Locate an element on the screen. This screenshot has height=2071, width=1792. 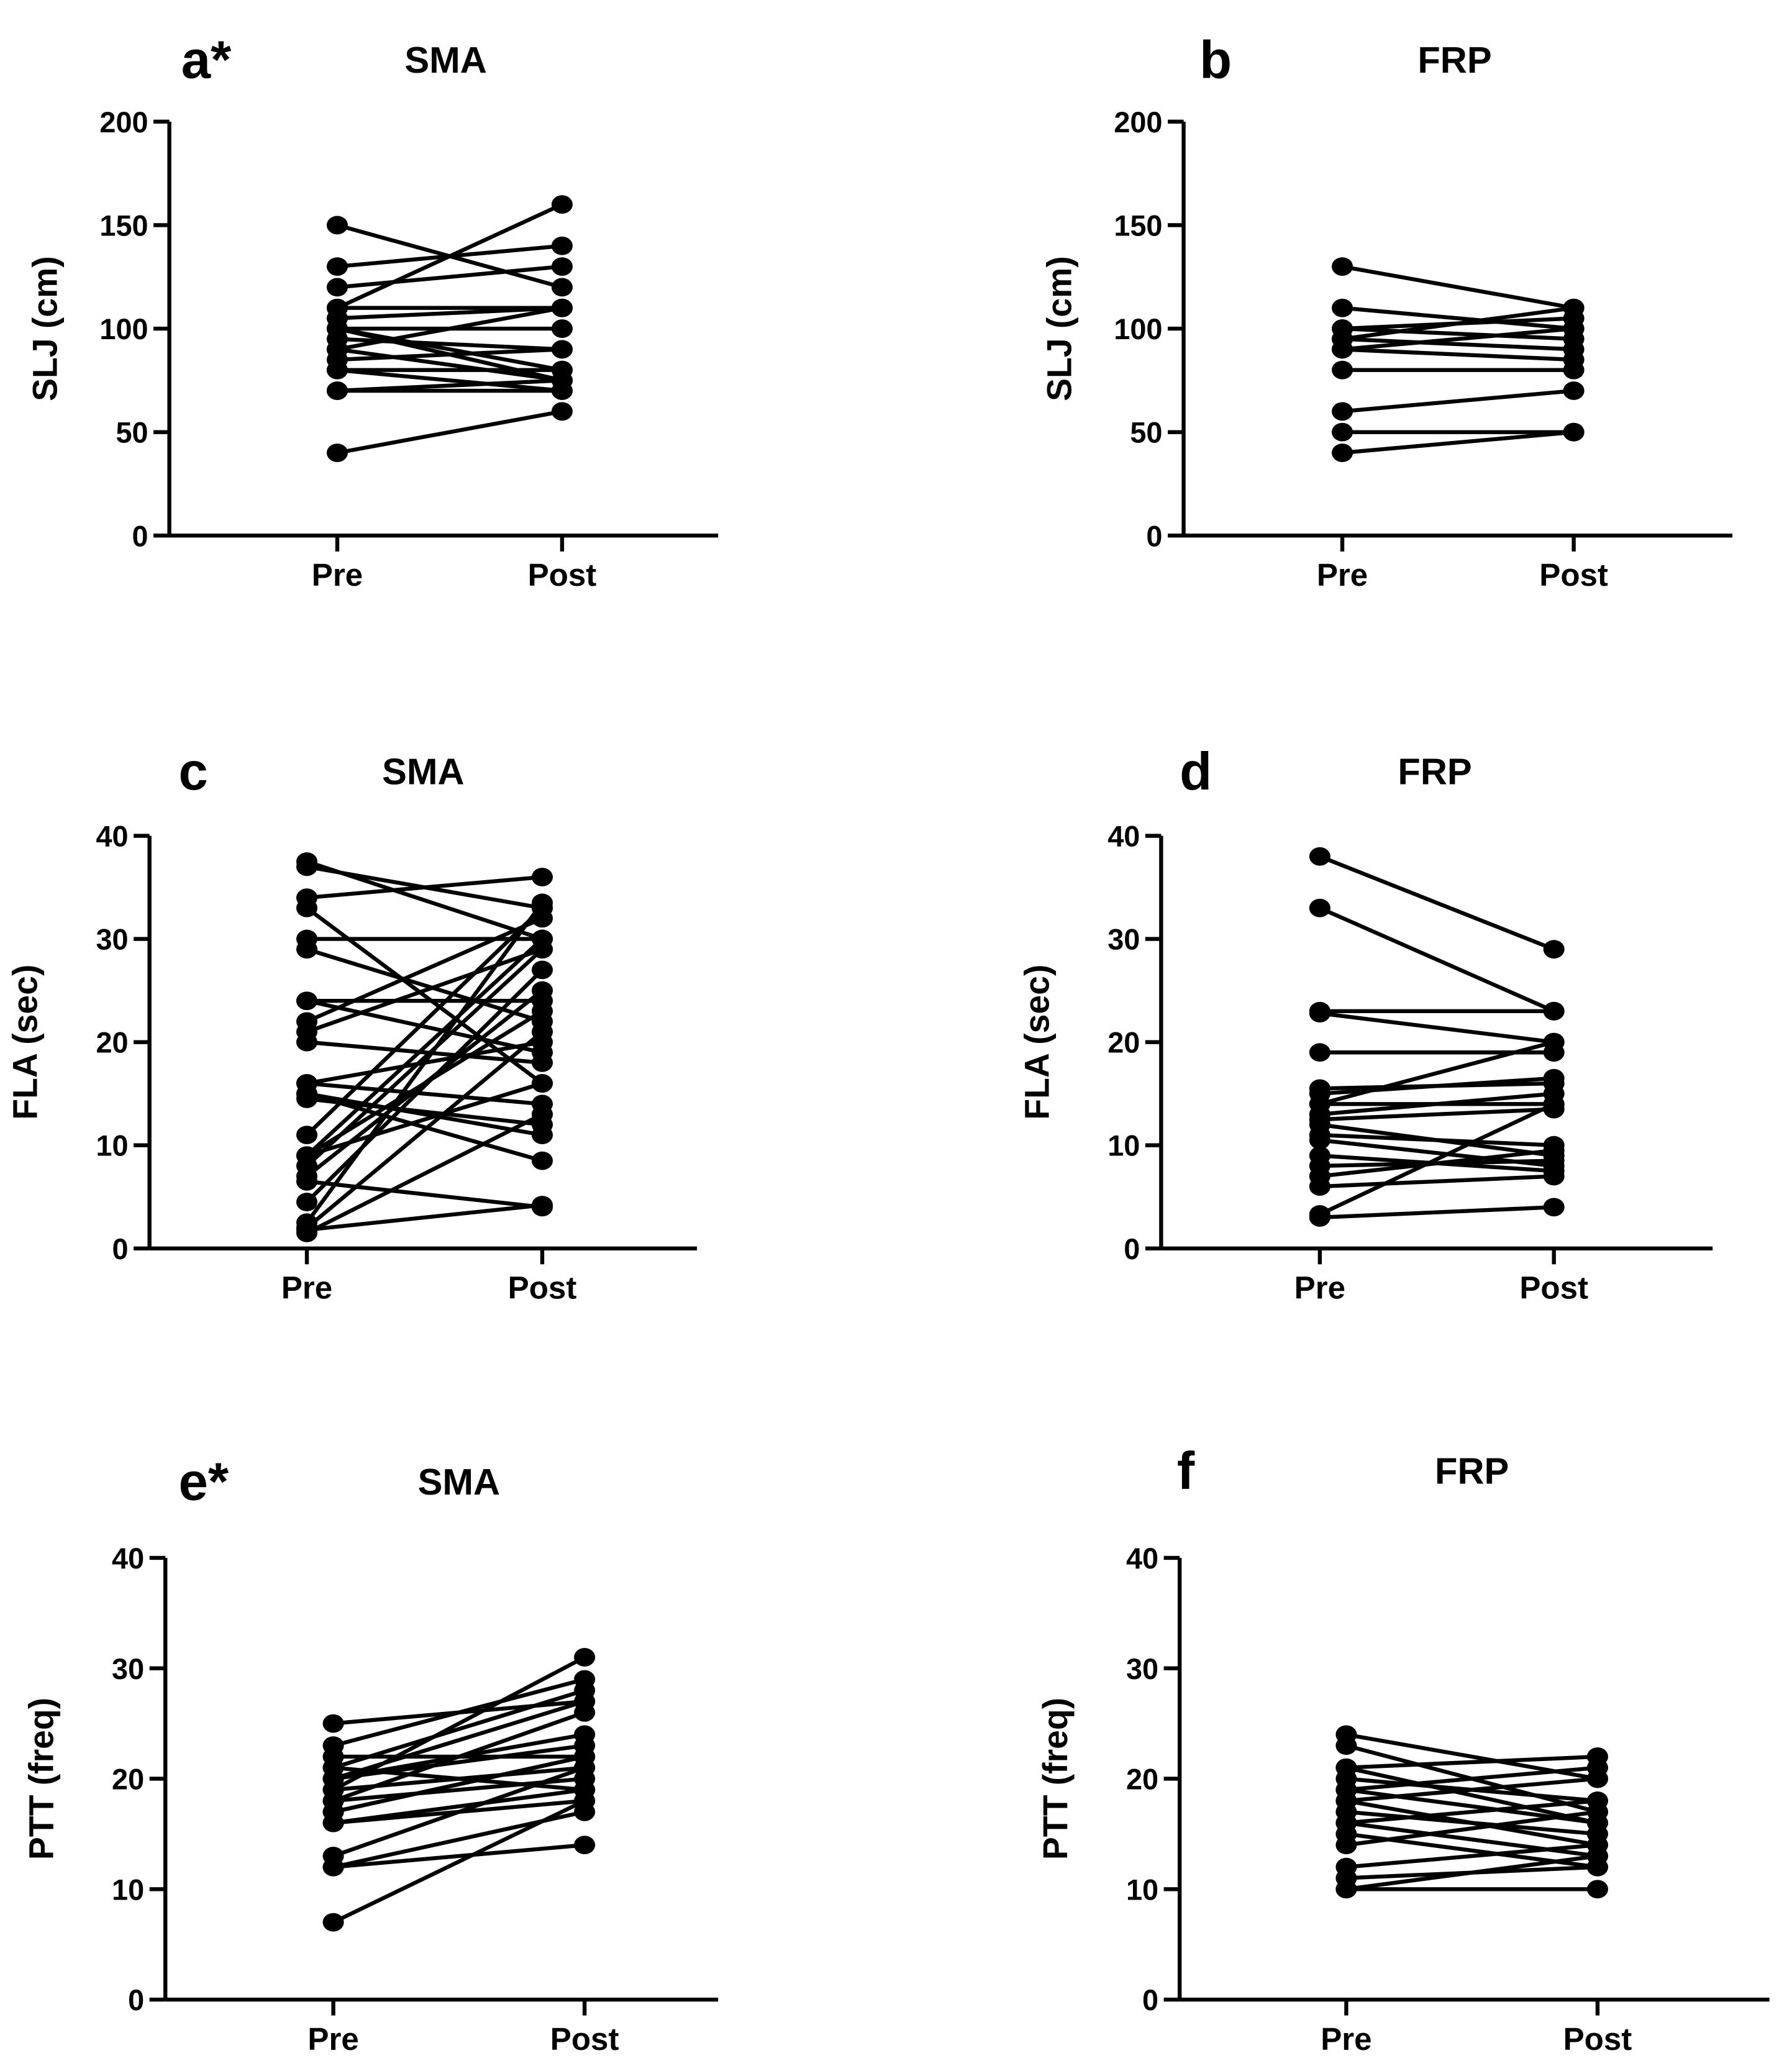
y-tick-label: 150 is located at coordinates (123, 225).